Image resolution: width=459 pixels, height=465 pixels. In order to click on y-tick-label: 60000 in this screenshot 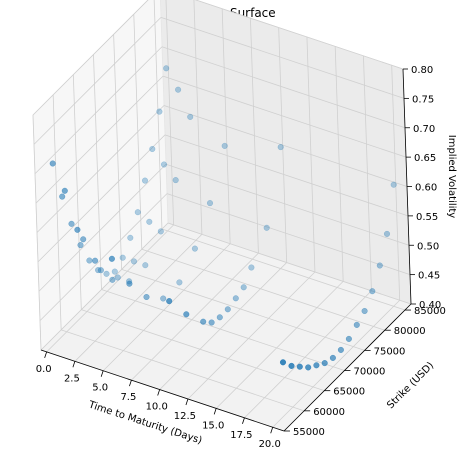, I will do `click(329, 412)`.